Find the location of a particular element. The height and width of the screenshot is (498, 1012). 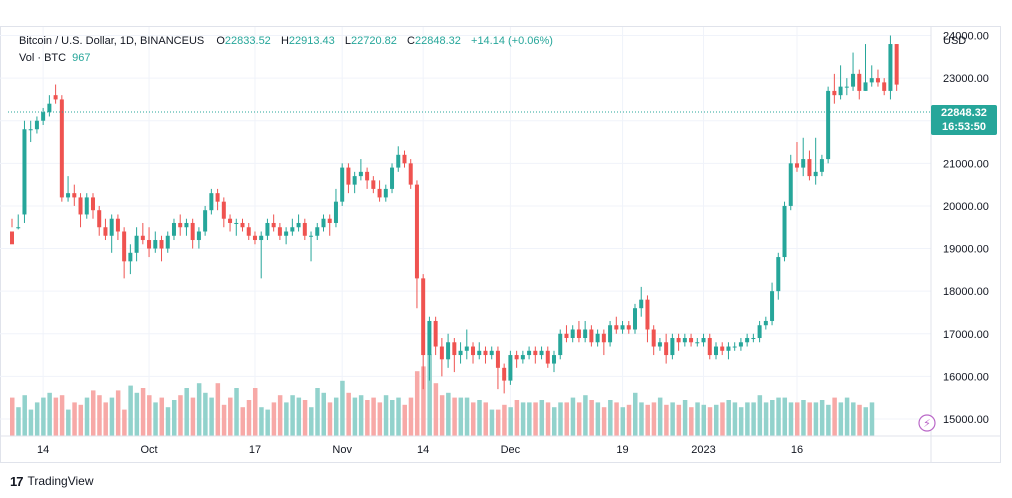

x-tick-label: 14 is located at coordinates (423, 450).